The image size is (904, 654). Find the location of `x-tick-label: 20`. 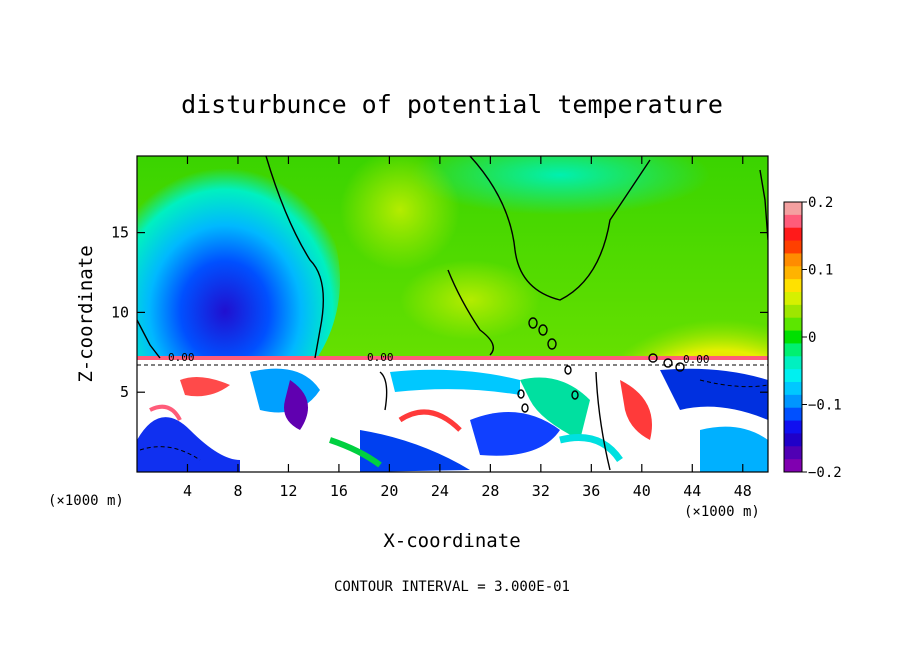

x-tick-label: 20 is located at coordinates (389, 491).